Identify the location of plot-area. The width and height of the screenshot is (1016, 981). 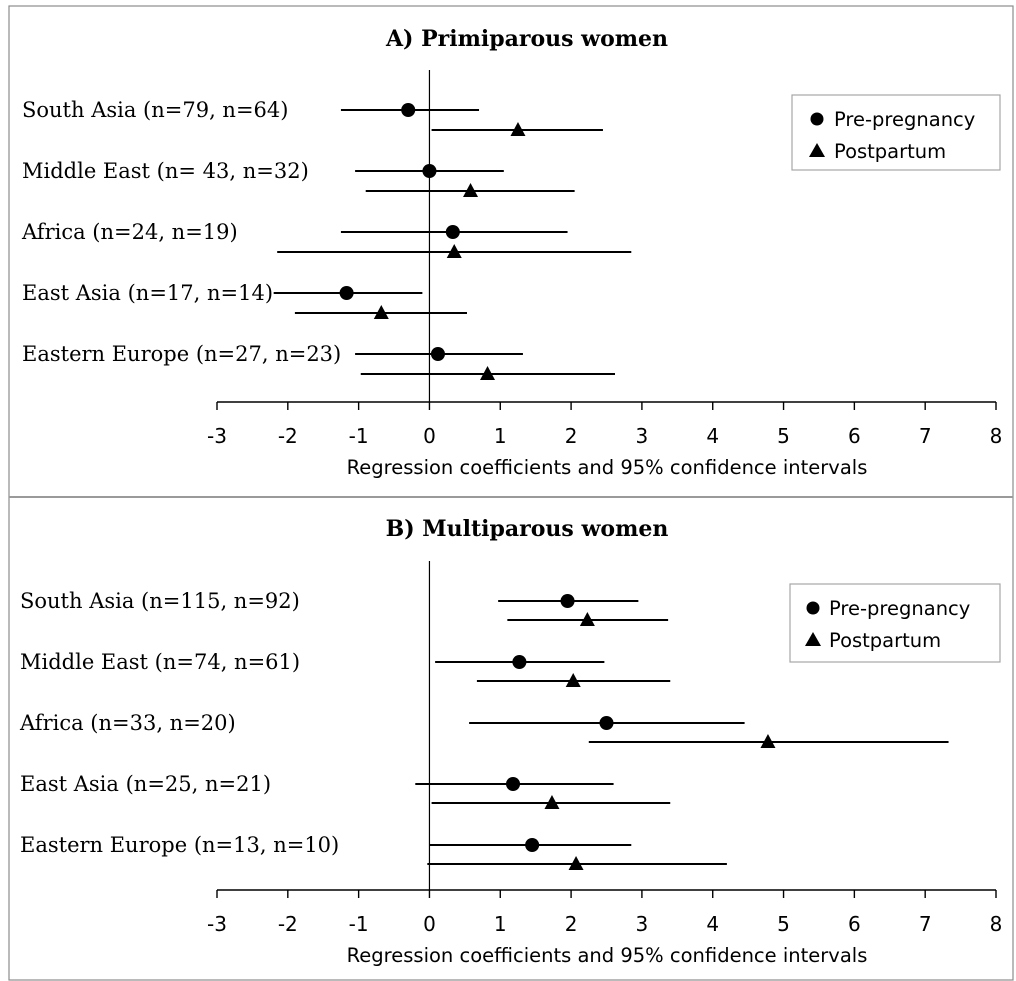
(452, 236).